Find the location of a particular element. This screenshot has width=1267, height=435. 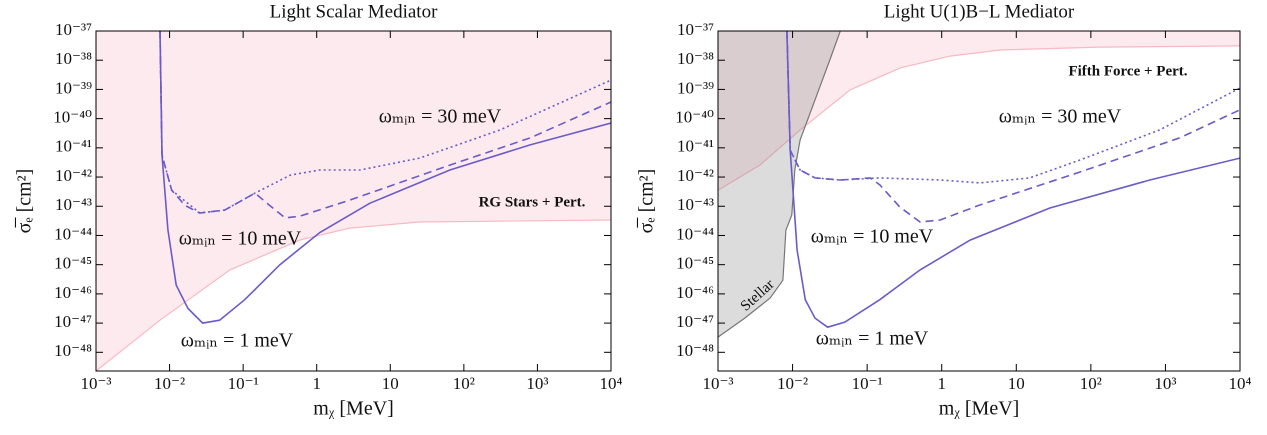

chart-title: Light U(1)B−L Mediator is located at coordinates (979, 11).